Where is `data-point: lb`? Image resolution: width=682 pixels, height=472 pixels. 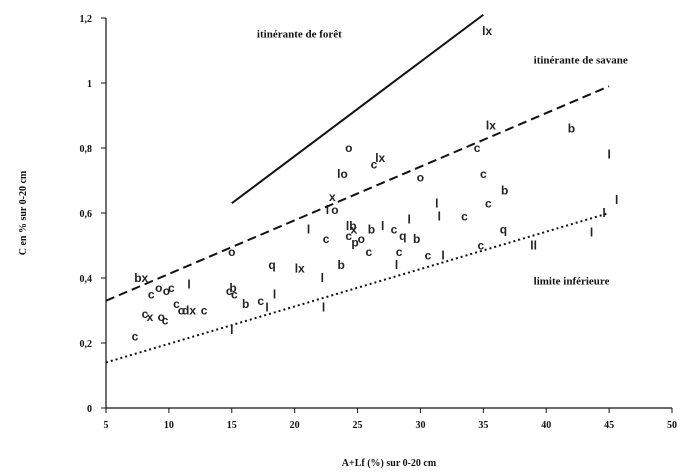
data-point: lb is located at coordinates (351, 226).